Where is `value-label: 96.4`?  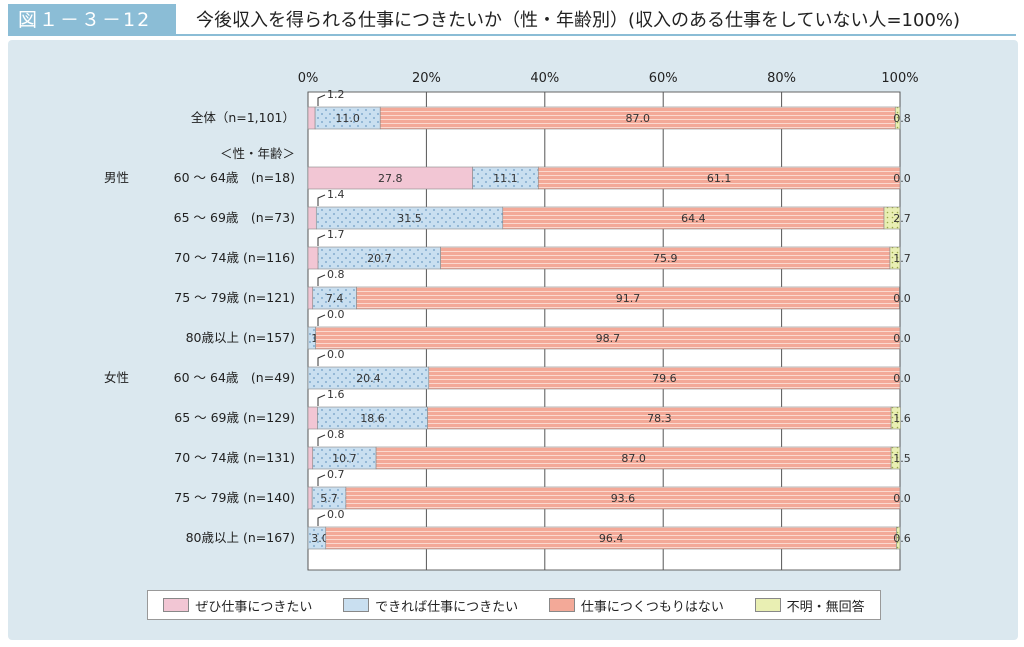 value-label: 96.4 is located at coordinates (611, 538).